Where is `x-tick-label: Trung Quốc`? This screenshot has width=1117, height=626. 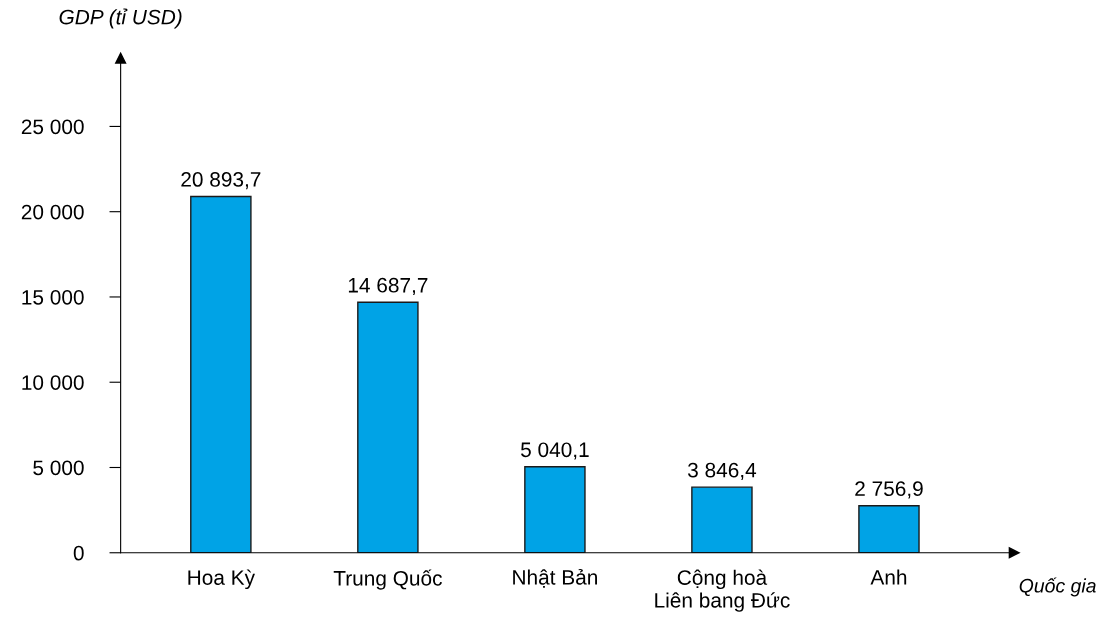 x-tick-label: Trung Quốc is located at coordinates (387, 579).